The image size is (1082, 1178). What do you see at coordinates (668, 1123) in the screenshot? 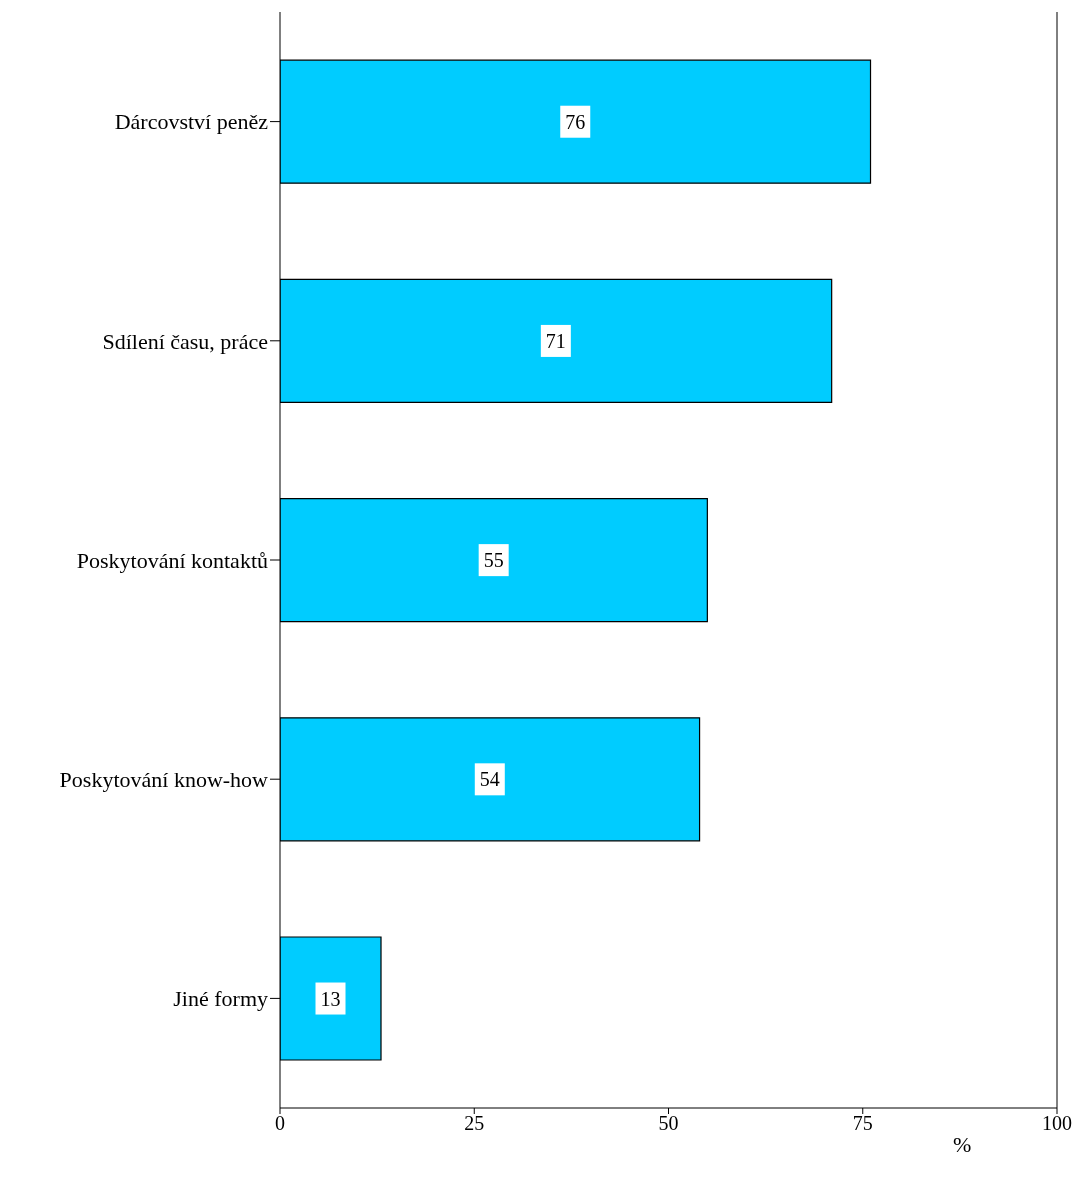
I see `x-tick-label: 50` at bounding box center [668, 1123].